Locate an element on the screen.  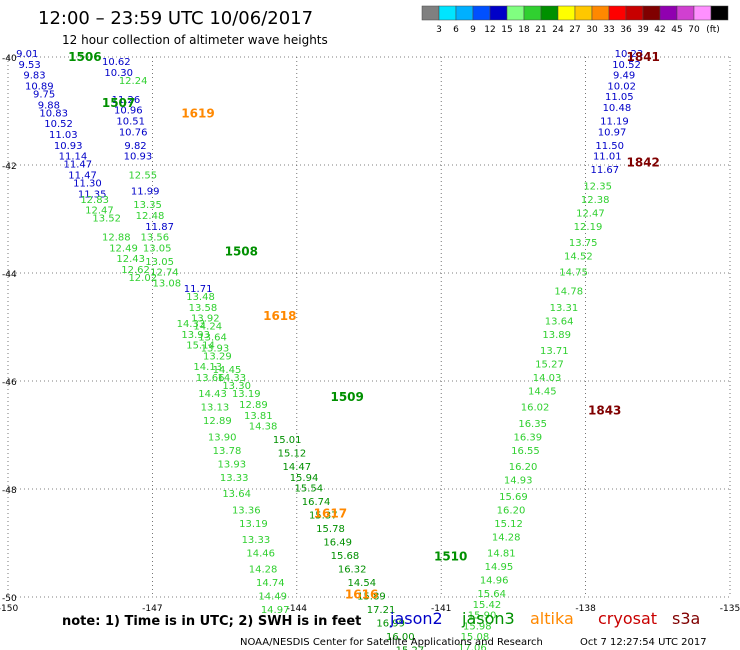
wave-height-label: 14.13 is located at coordinates (207, 367).